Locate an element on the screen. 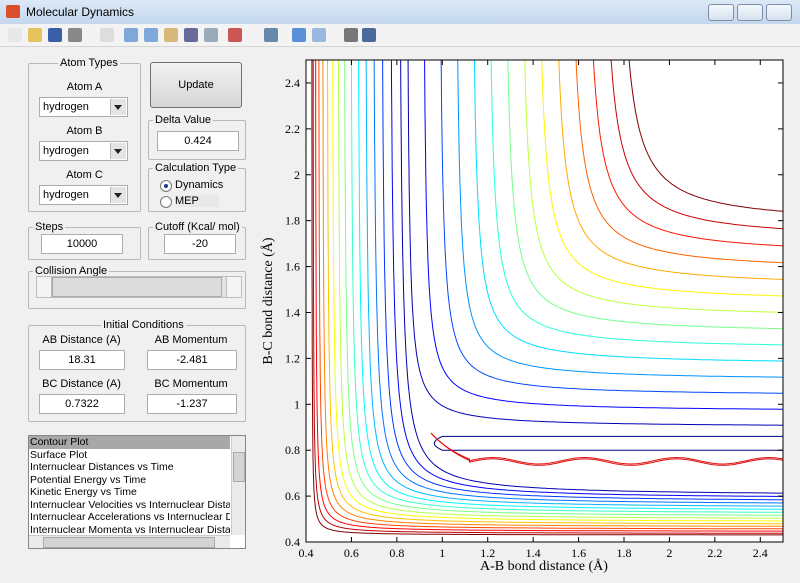  panel-title: Calculation Type is located at coordinates (196, 168).